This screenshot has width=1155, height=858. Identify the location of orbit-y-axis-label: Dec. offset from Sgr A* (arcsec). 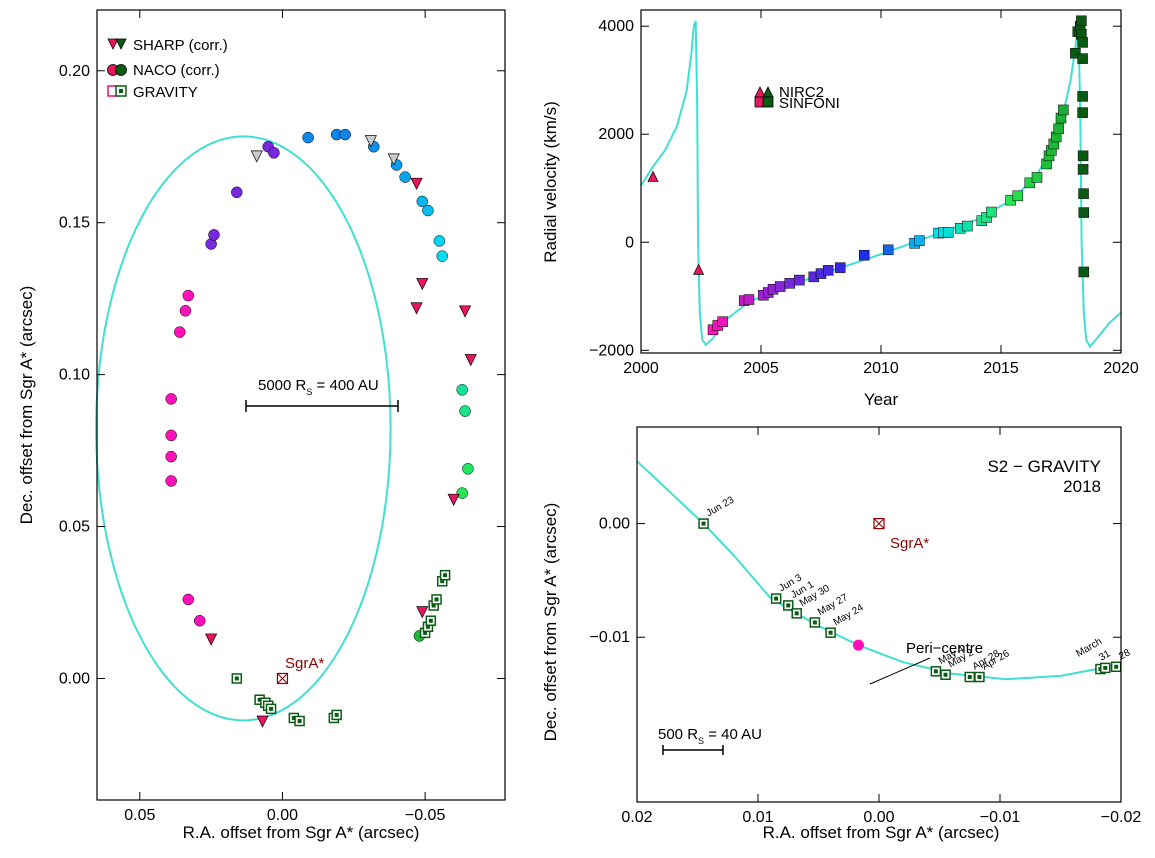
(26, 405).